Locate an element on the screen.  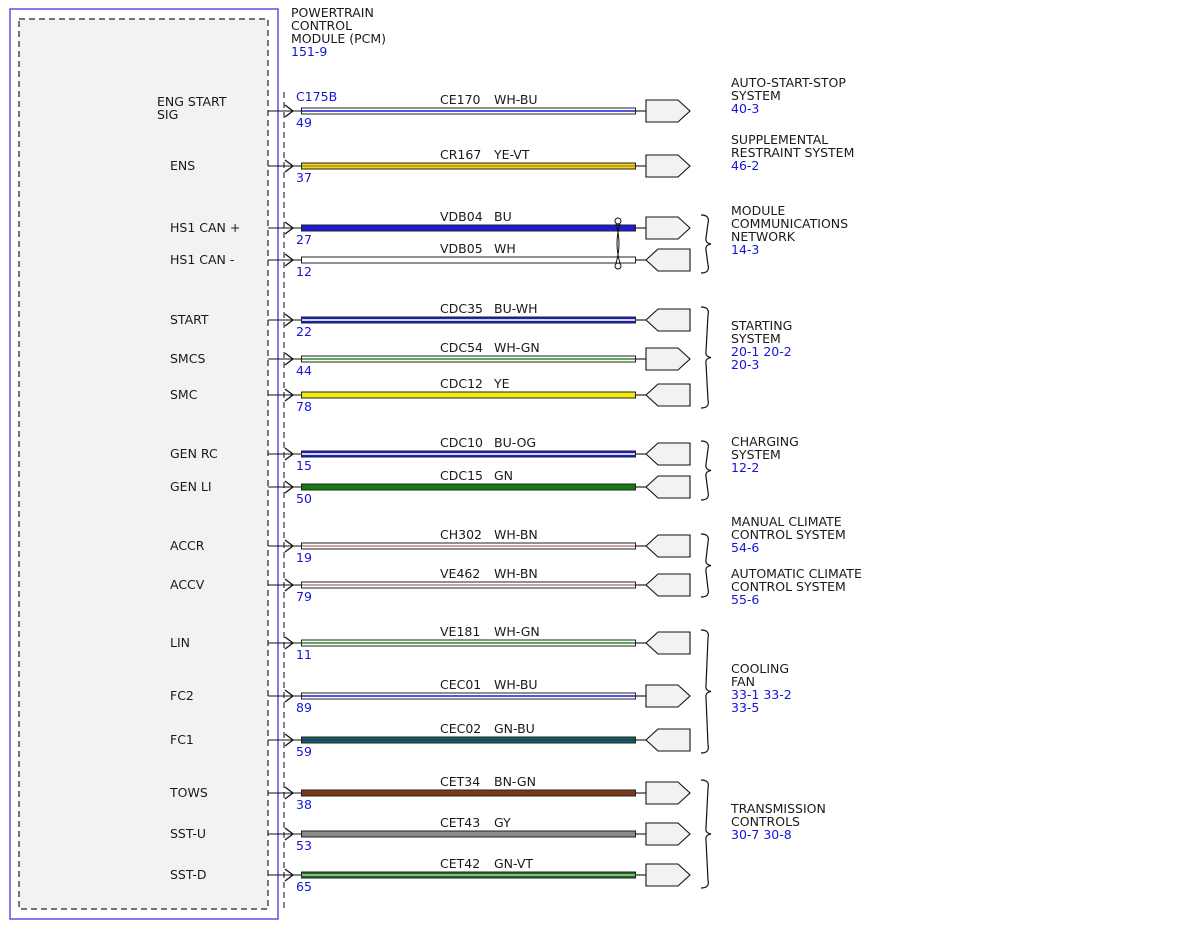
pin-number: 49 is located at coordinates (304, 122).